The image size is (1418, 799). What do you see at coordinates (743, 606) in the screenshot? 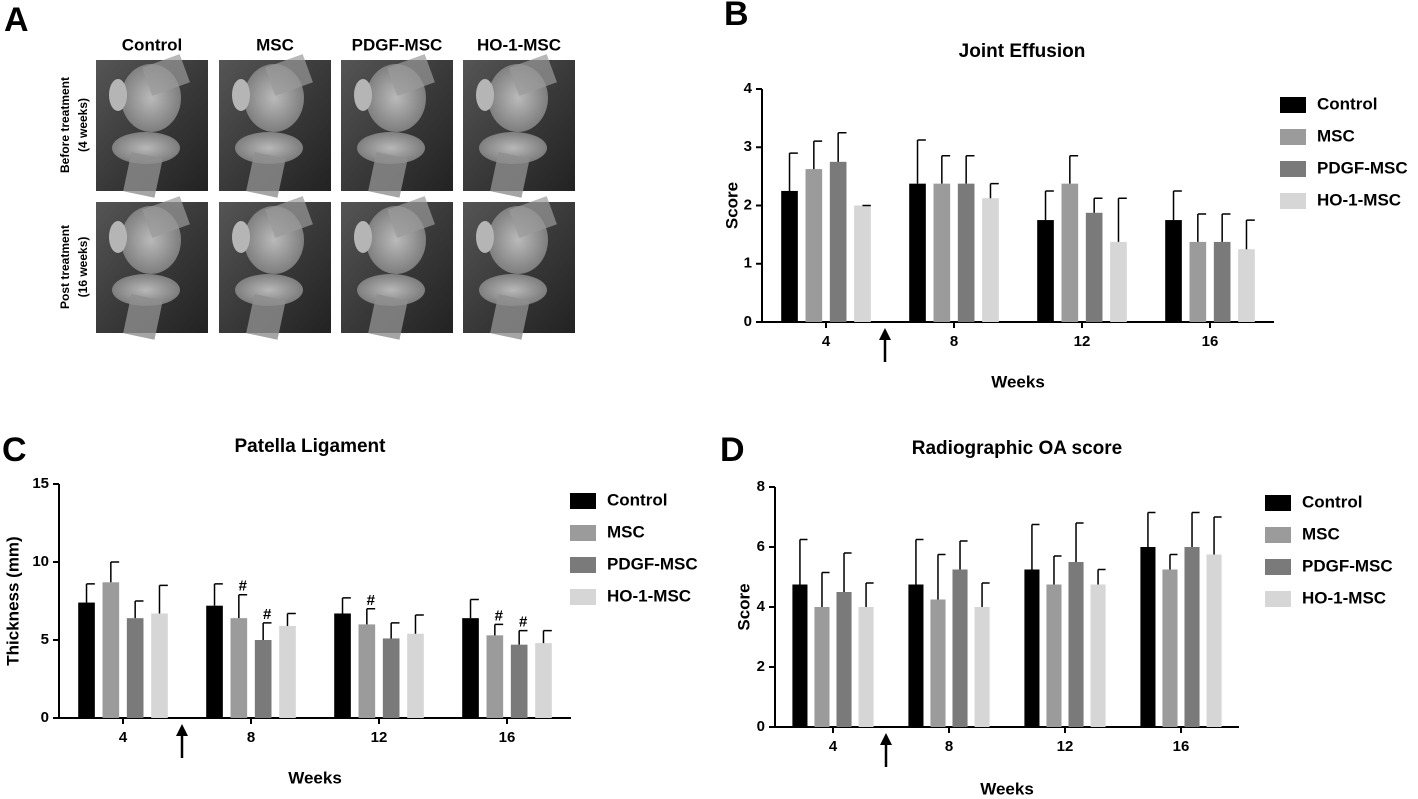
I see `y-axis-label: Score` at bounding box center [743, 606].